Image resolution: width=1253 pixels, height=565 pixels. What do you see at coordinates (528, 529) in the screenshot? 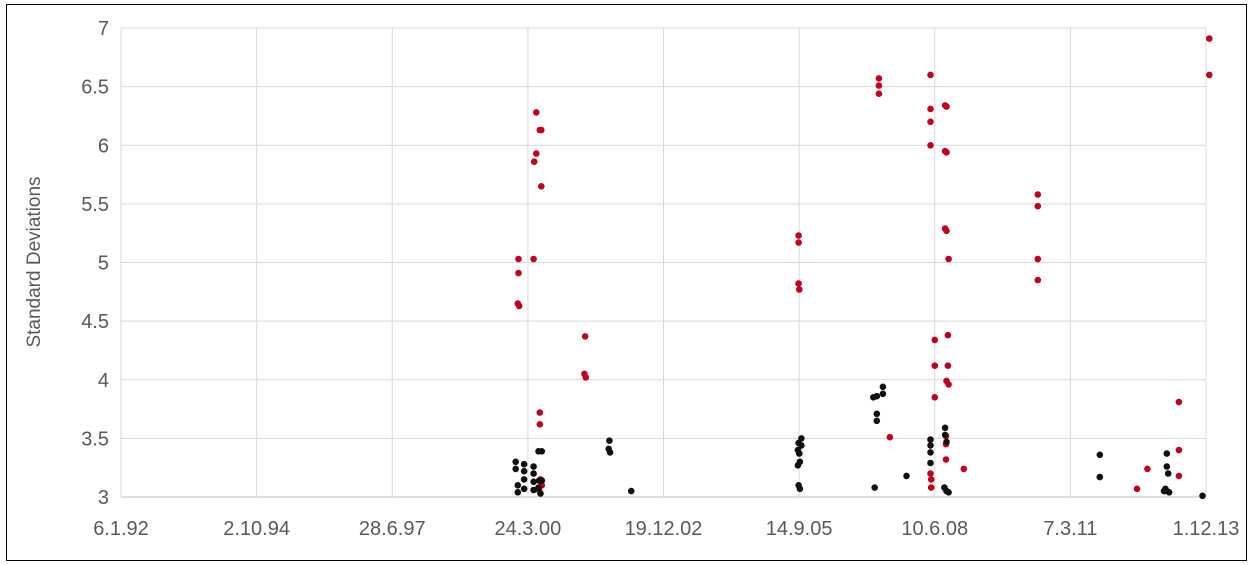
I see `x-tick-label: 24.3.00` at bounding box center [528, 529].